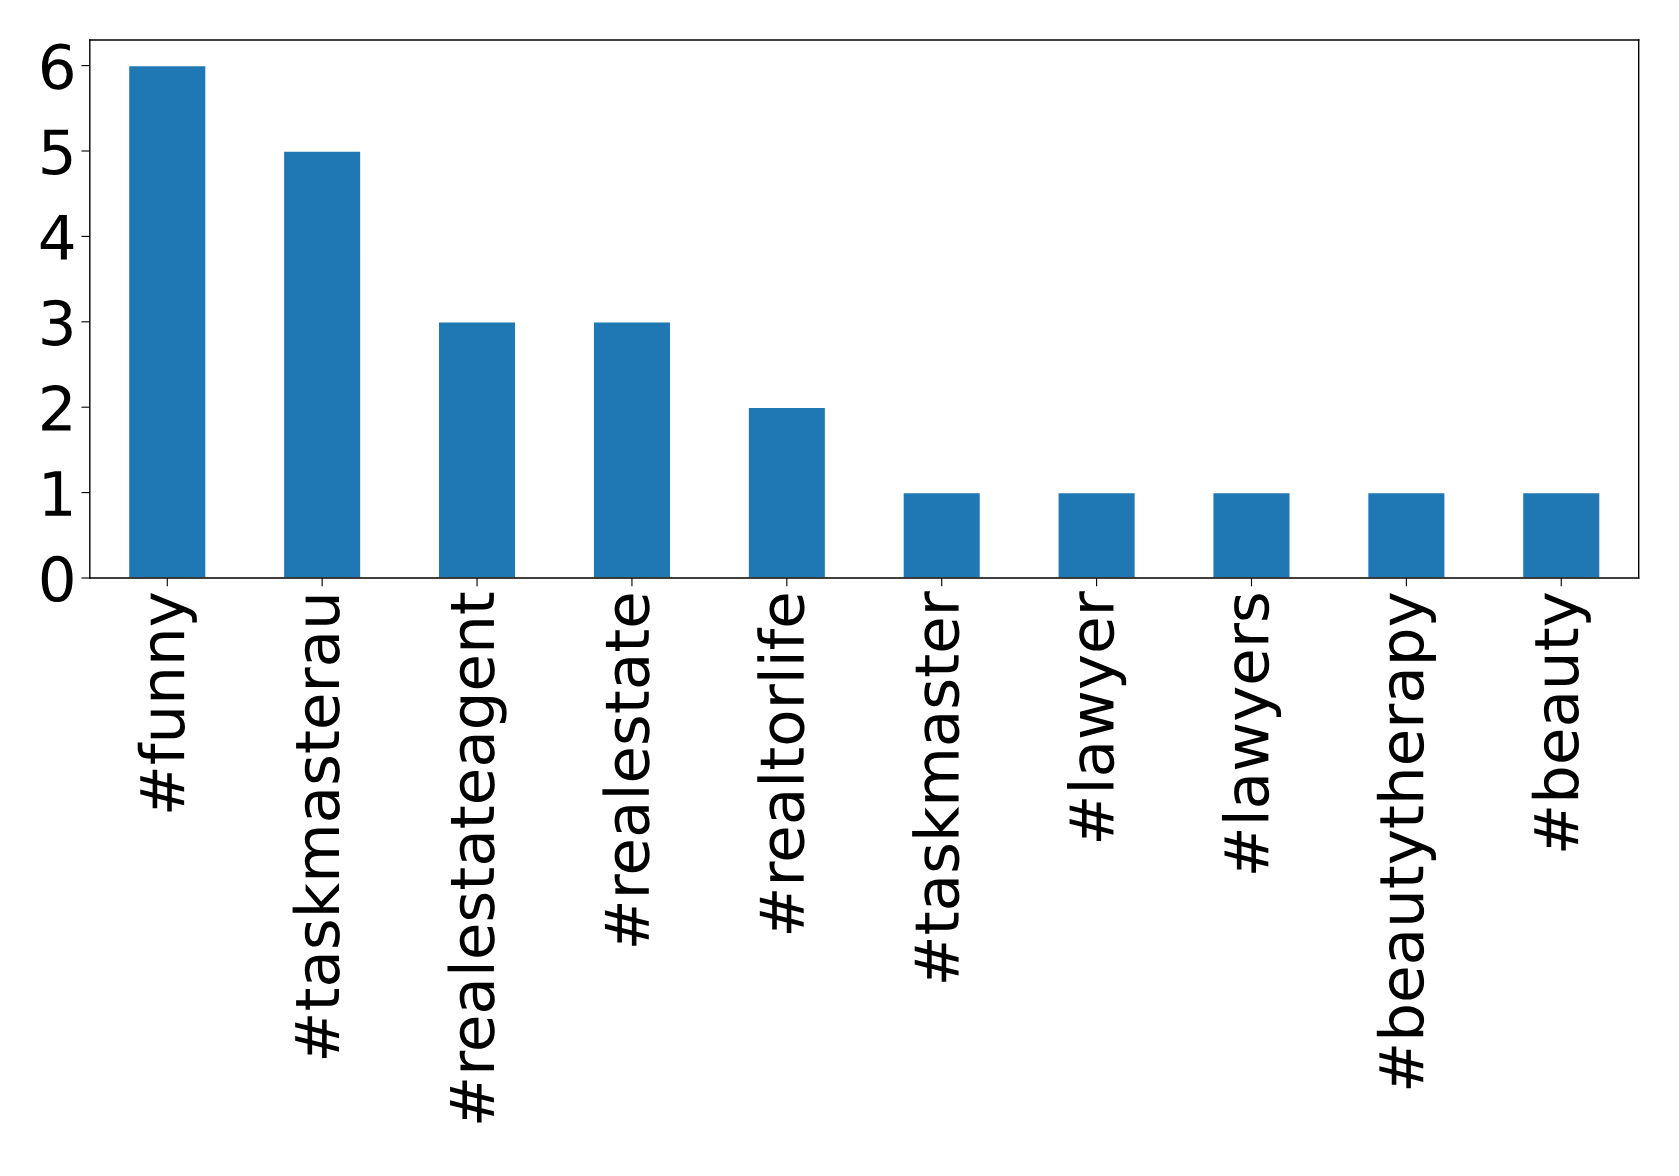 The height and width of the screenshot is (1176, 1679). What do you see at coordinates (57, 152) in the screenshot?
I see `y-tick-label: 5` at bounding box center [57, 152].